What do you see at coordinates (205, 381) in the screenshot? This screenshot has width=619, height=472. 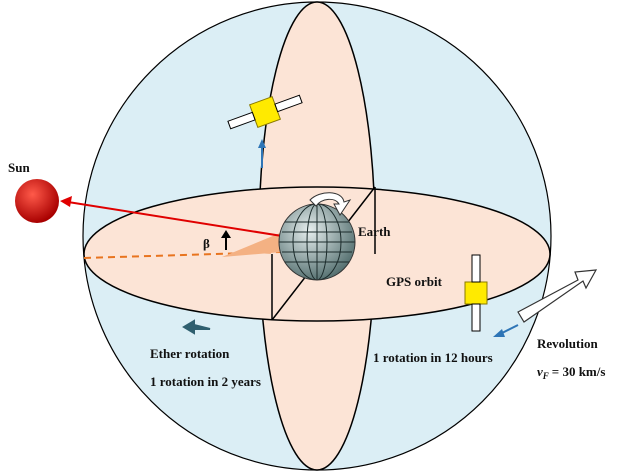 I see `ether-period-label: 1 rotation in 2 years` at bounding box center [205, 381].